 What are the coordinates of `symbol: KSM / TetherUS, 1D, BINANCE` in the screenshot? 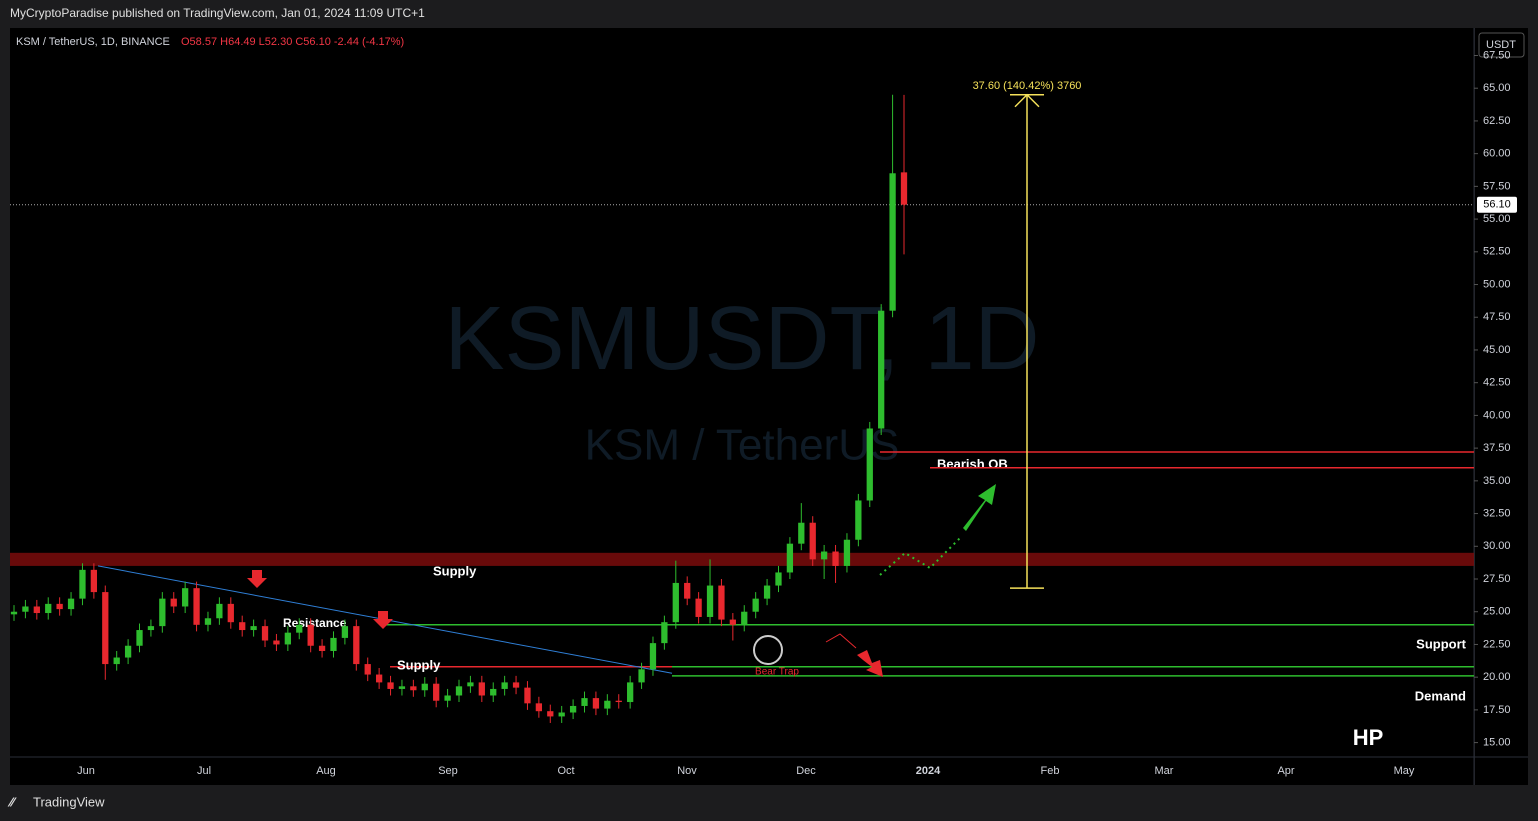 It's located at (93, 42).